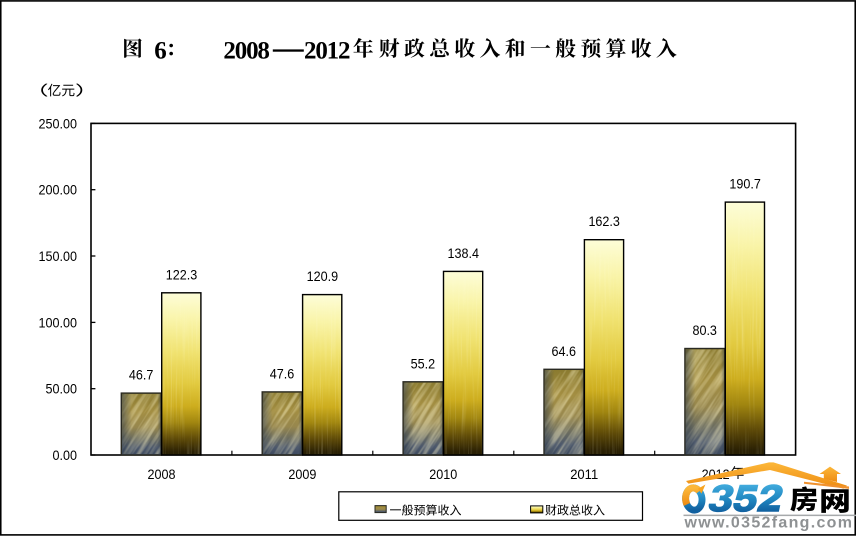 This screenshot has height=536, width=856. What do you see at coordinates (182, 274) in the screenshot?
I see `svg-text: 122.3` at bounding box center [182, 274].